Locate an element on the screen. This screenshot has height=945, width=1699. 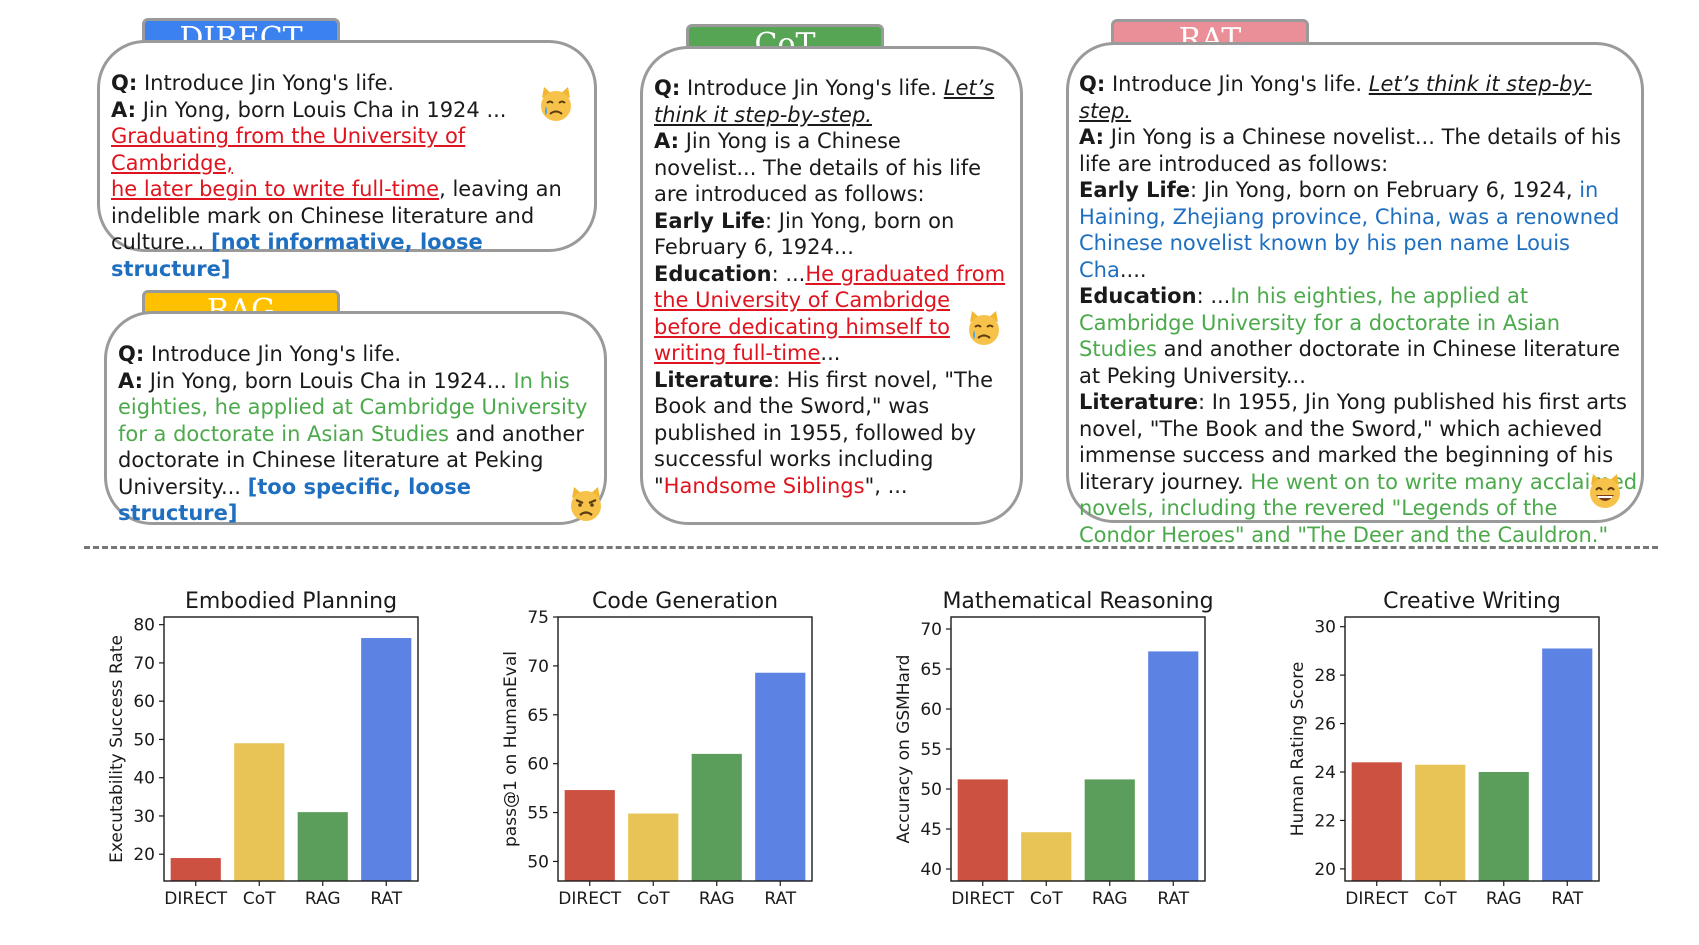
direct-question: Introduce Jin Yong's life. is located at coordinates (269, 83).